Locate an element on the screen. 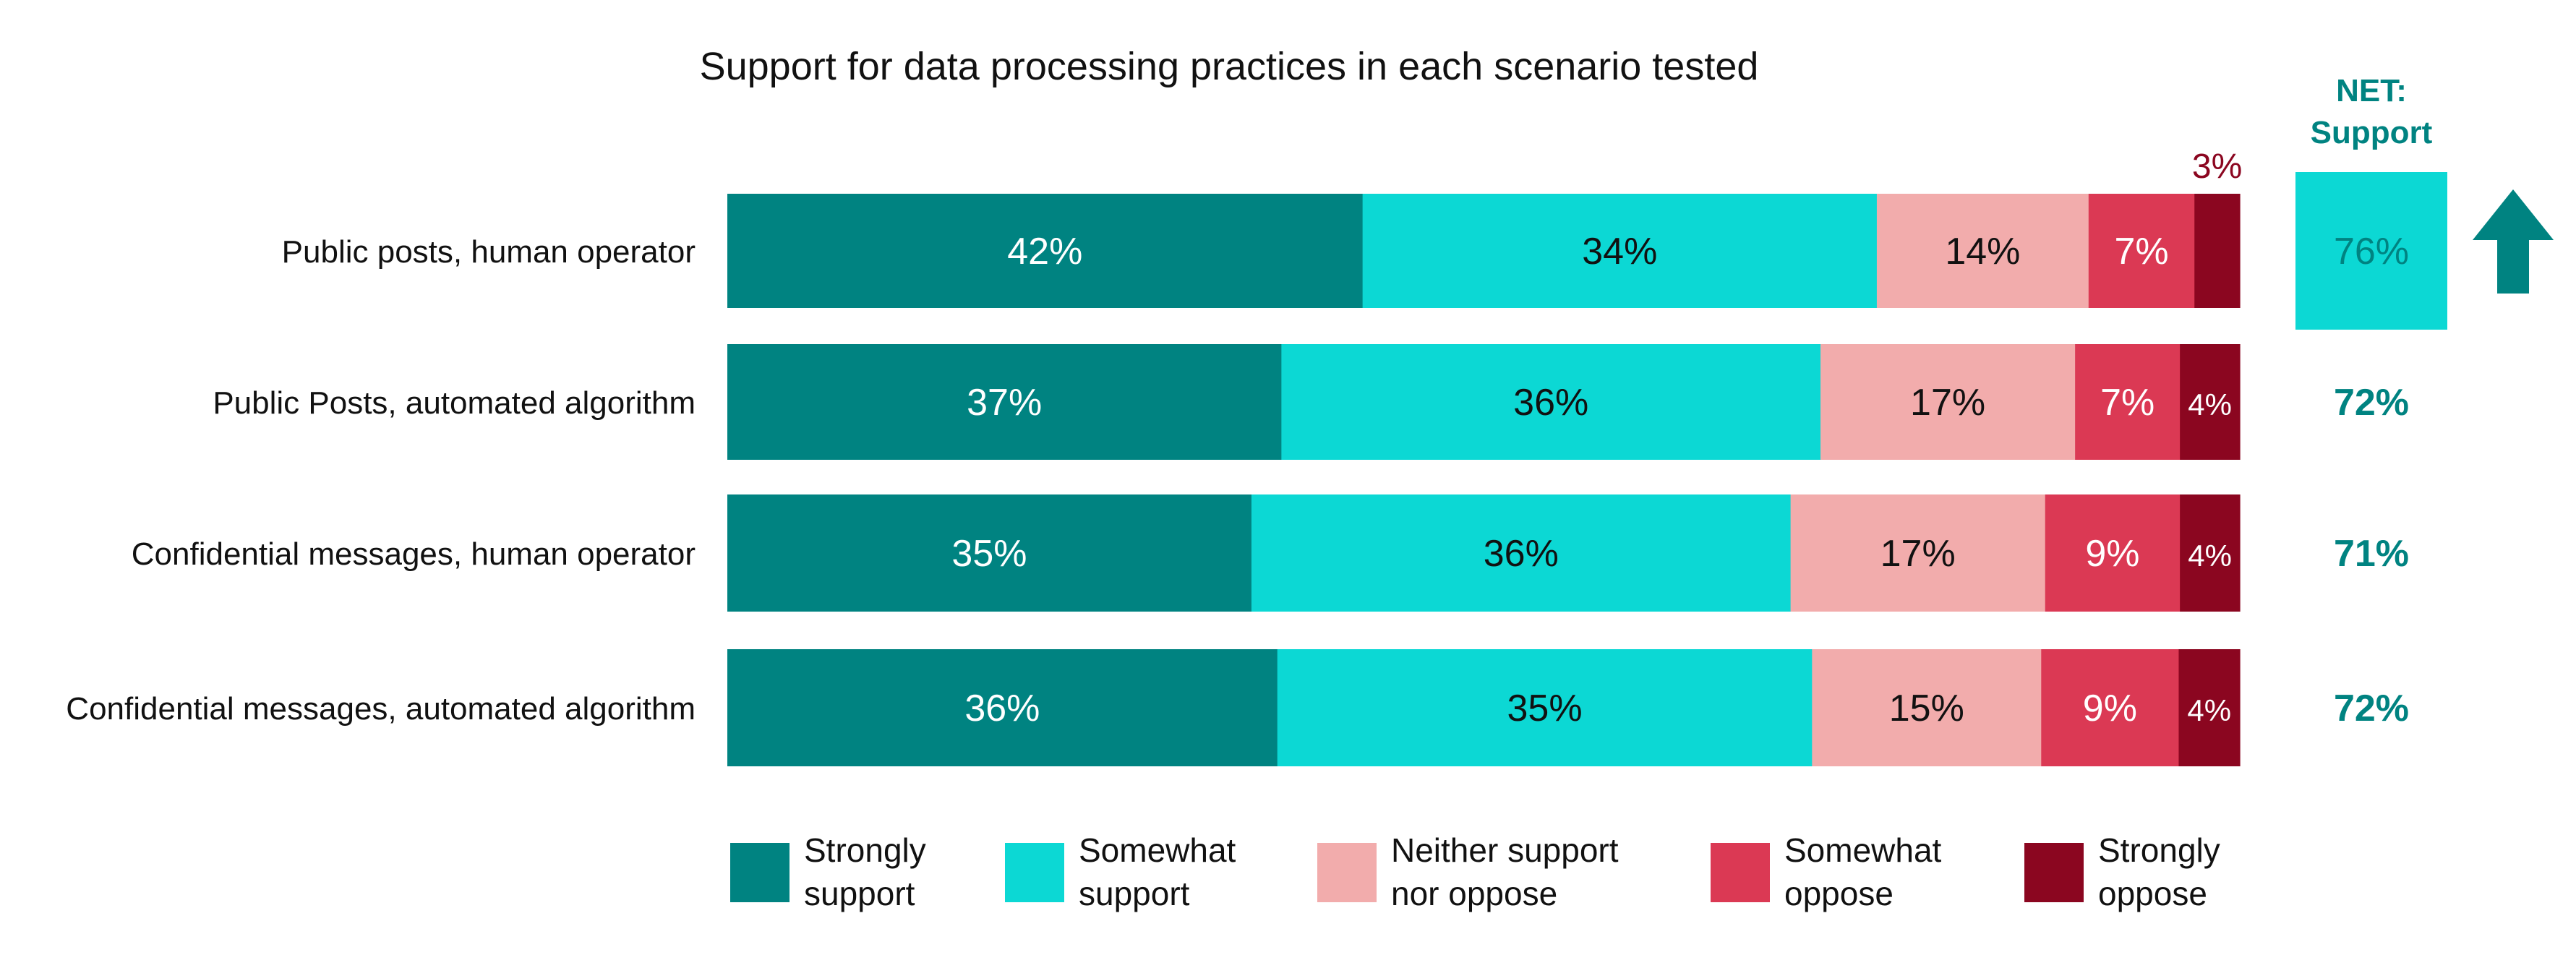 The height and width of the screenshot is (955, 2576). legend-label: Neither support nor oppose is located at coordinates (1505, 871).